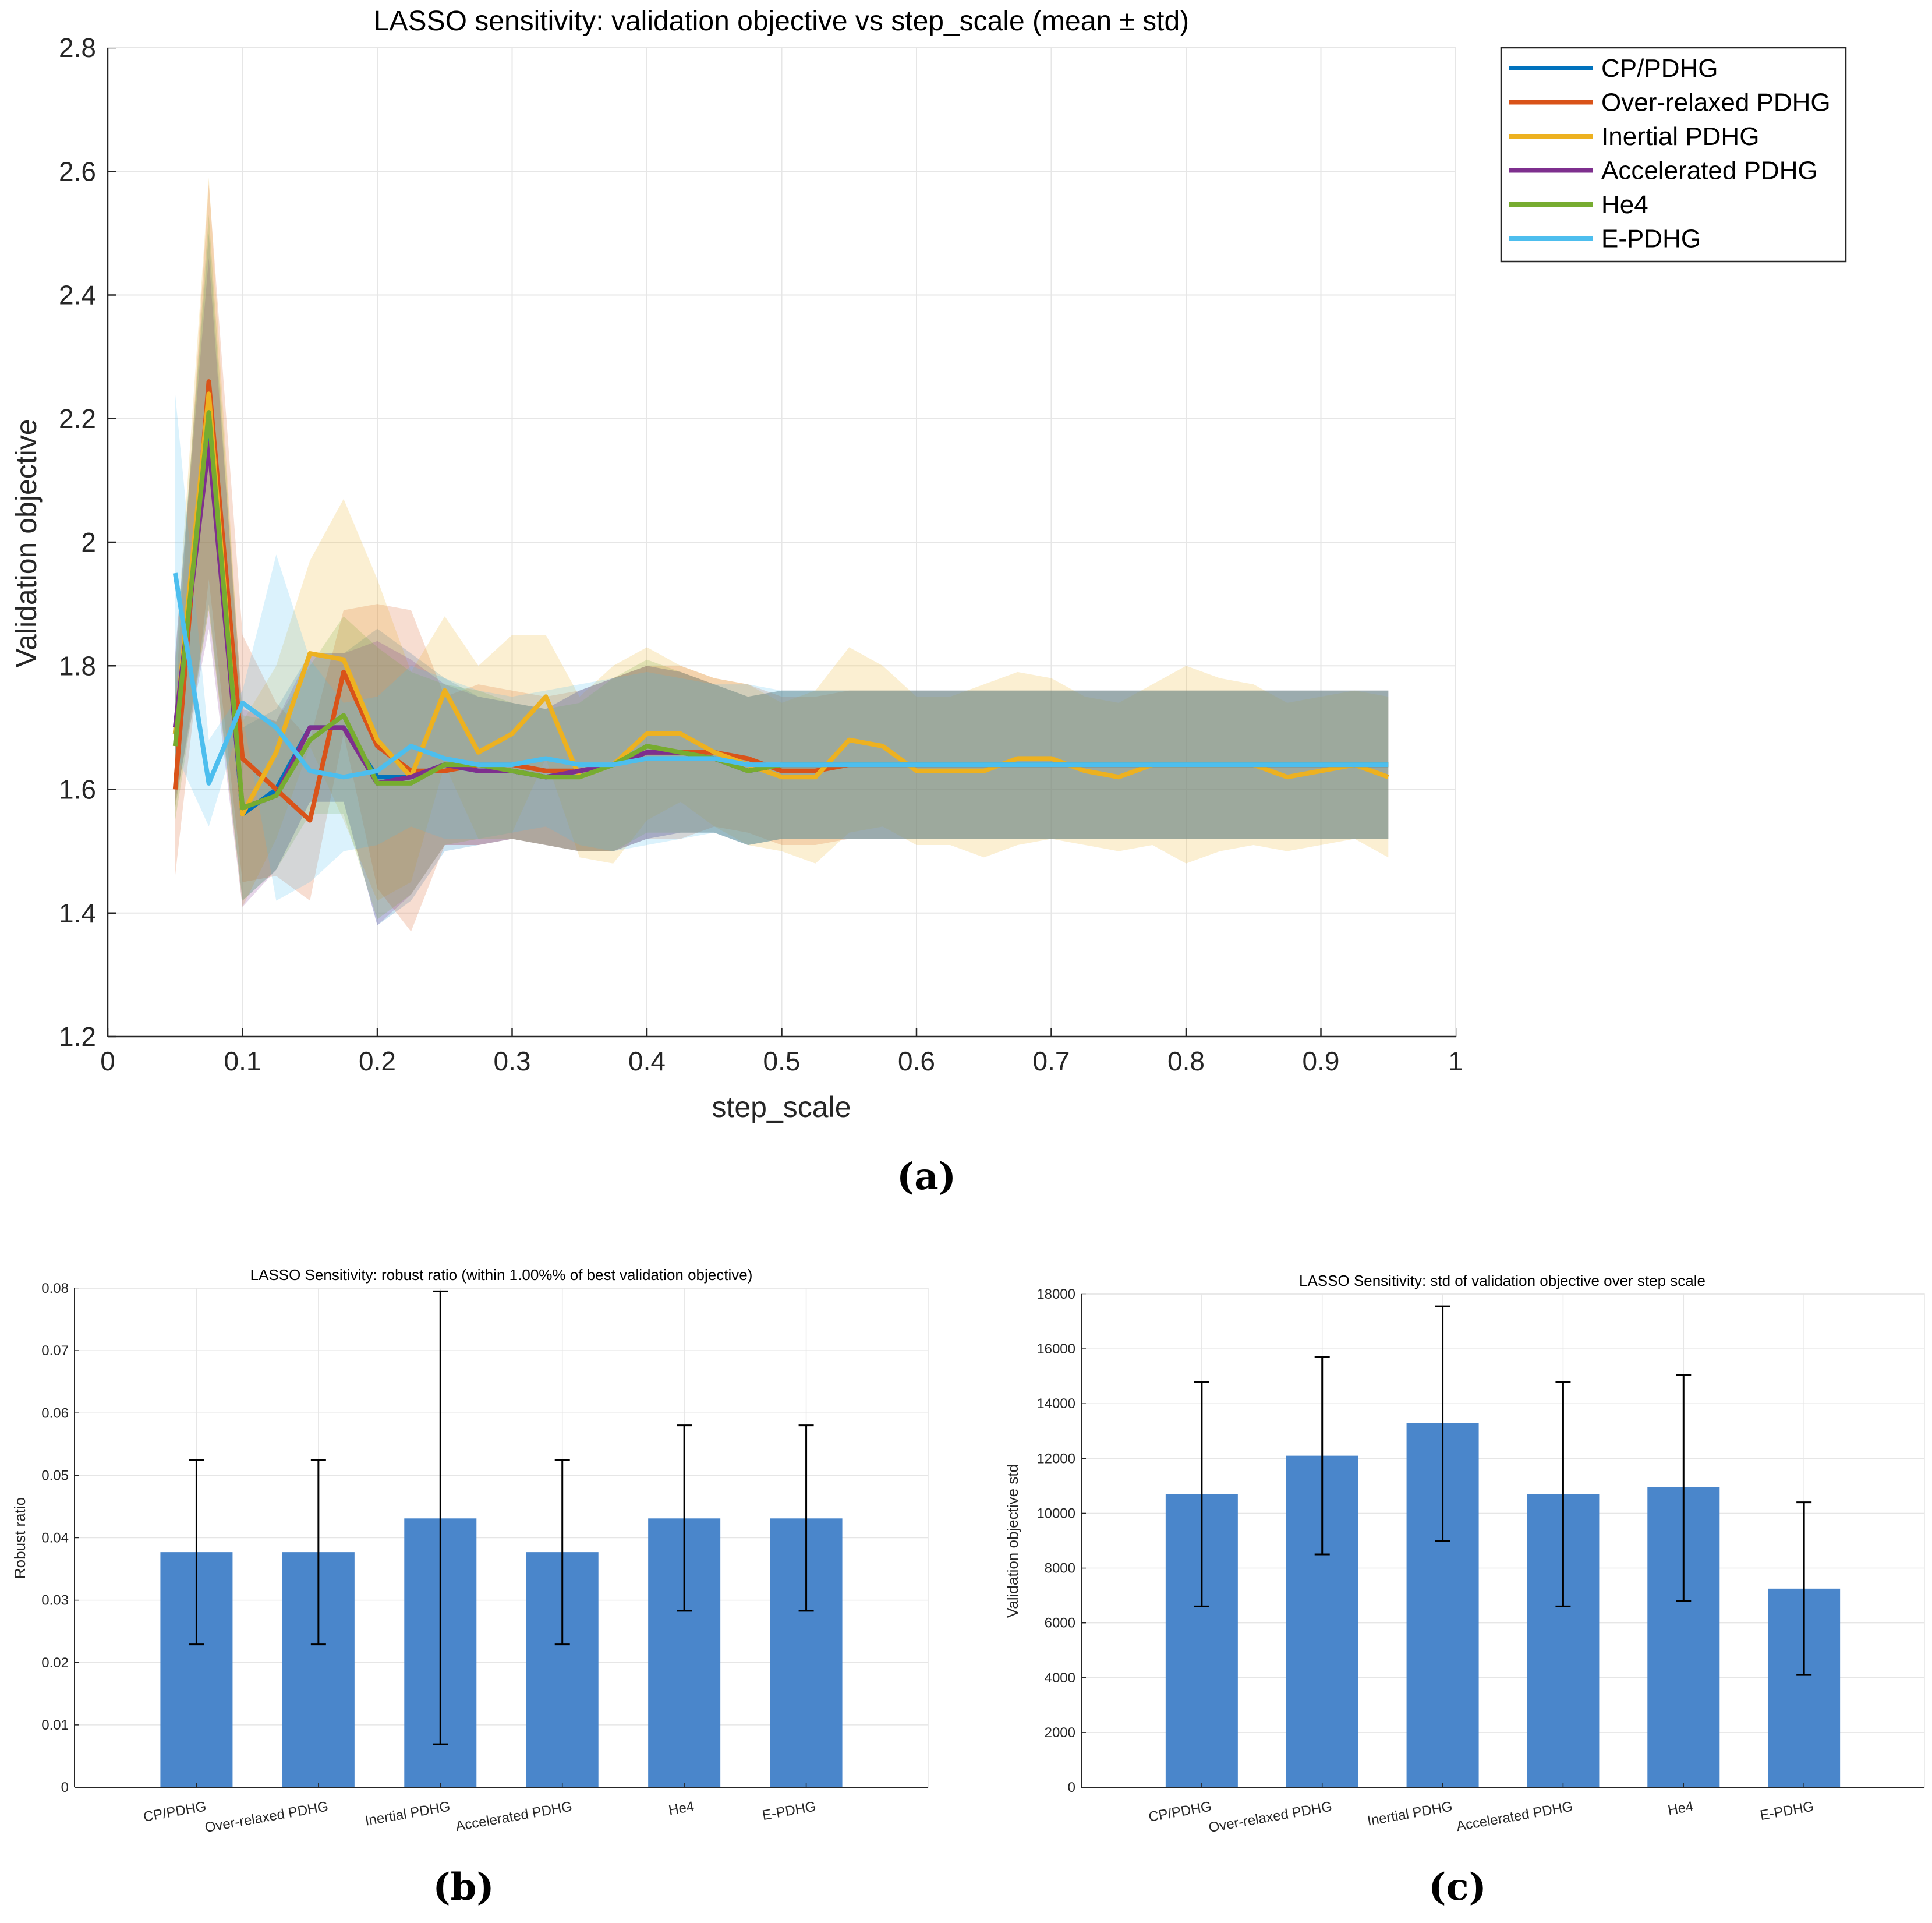 The image size is (1932, 1923). Describe the element at coordinates (1060, 1678) in the screenshot. I see `c-ytick-label: 4000` at that location.